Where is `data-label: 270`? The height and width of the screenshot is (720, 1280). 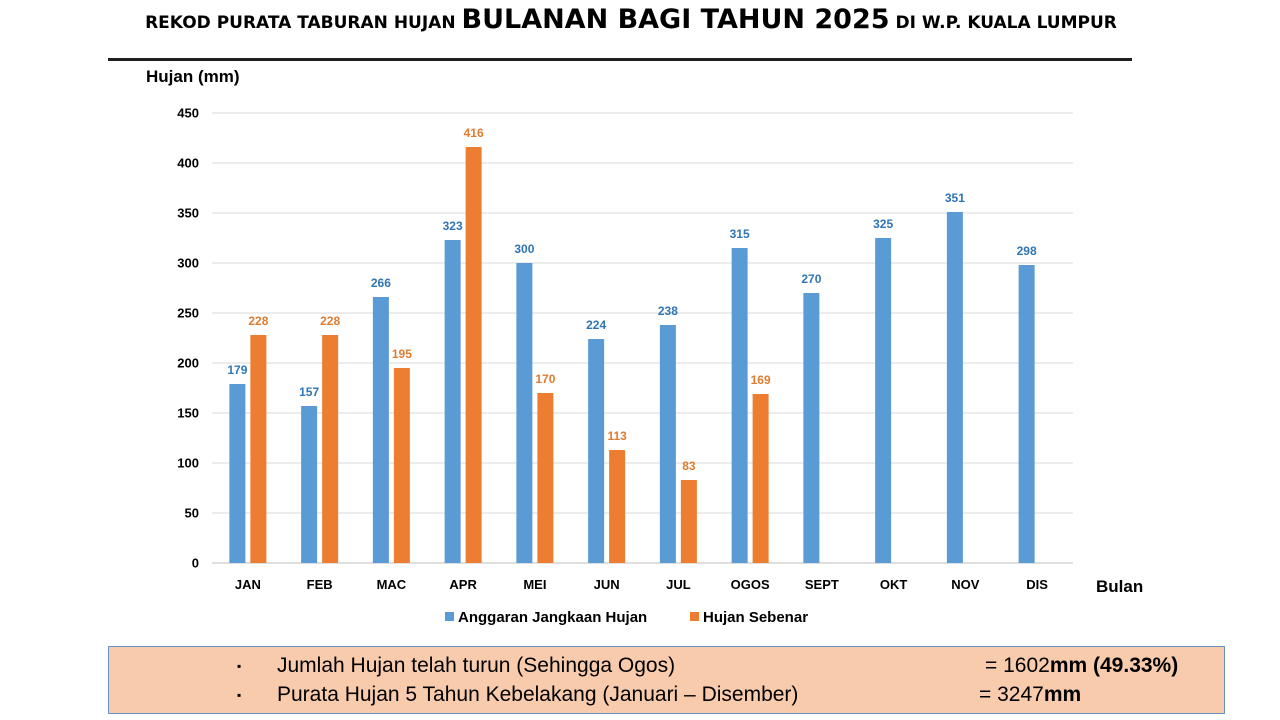
data-label: 270 is located at coordinates (811, 279).